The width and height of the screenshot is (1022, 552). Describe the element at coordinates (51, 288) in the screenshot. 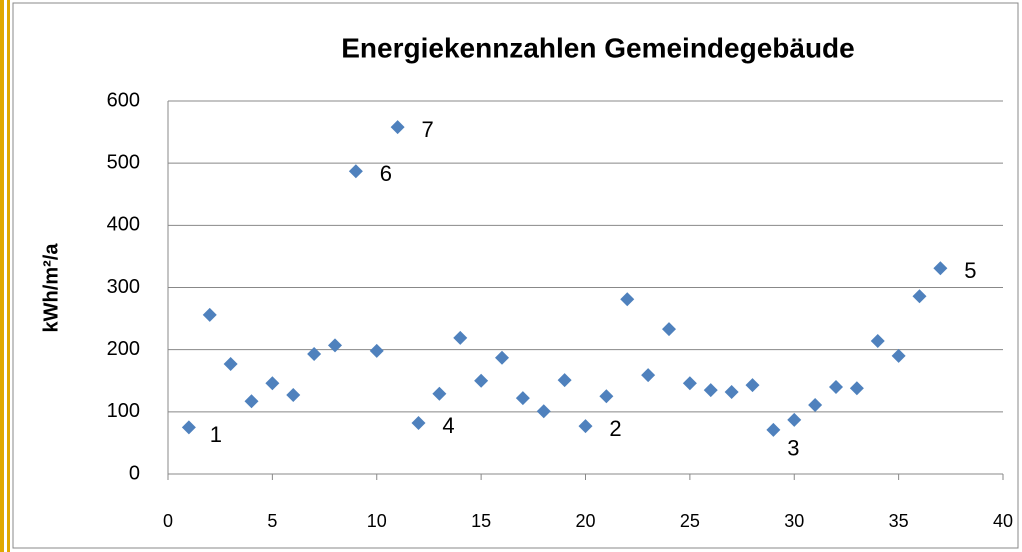

I see `y-axis-label: kWh/m²/a` at that location.